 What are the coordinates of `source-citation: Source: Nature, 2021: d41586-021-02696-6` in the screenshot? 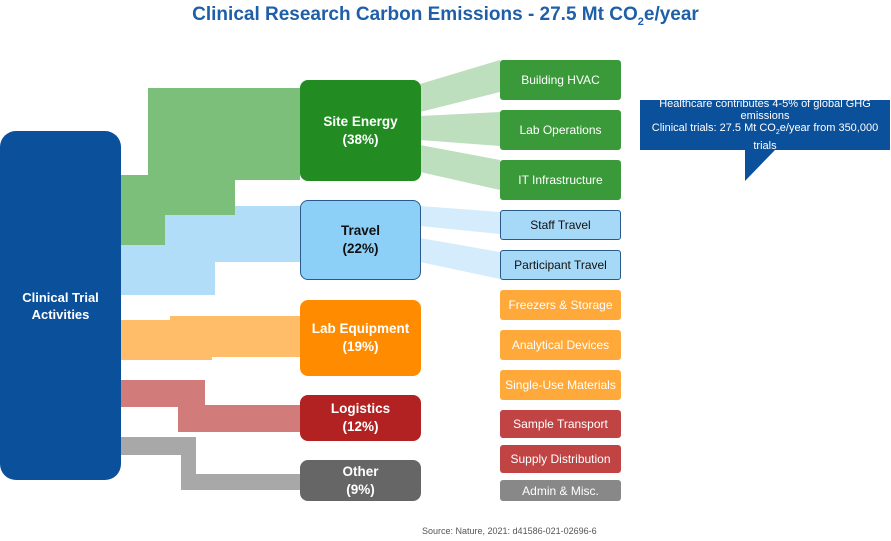 It's located at (509, 531).